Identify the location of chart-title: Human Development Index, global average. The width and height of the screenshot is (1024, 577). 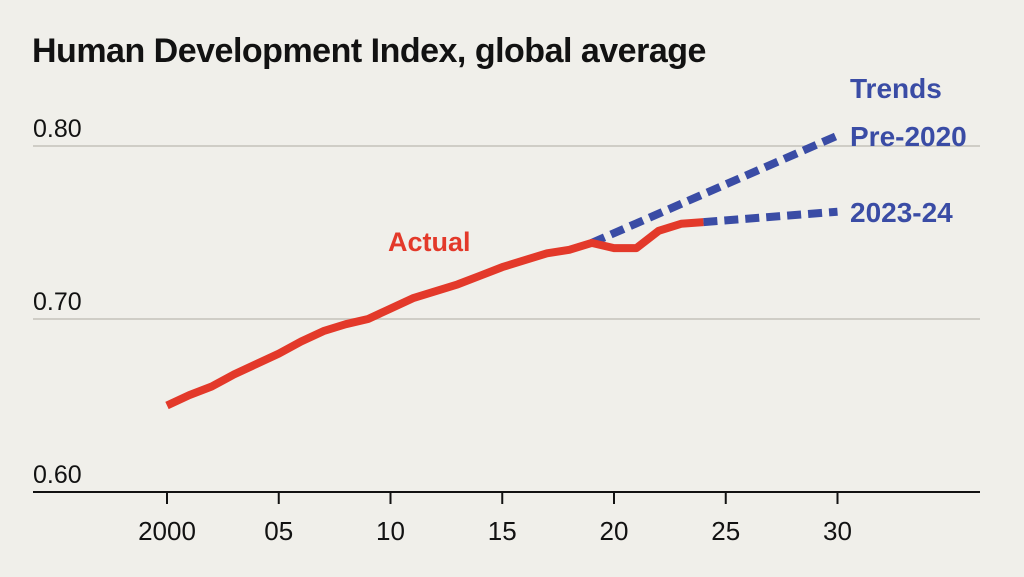
(369, 51).